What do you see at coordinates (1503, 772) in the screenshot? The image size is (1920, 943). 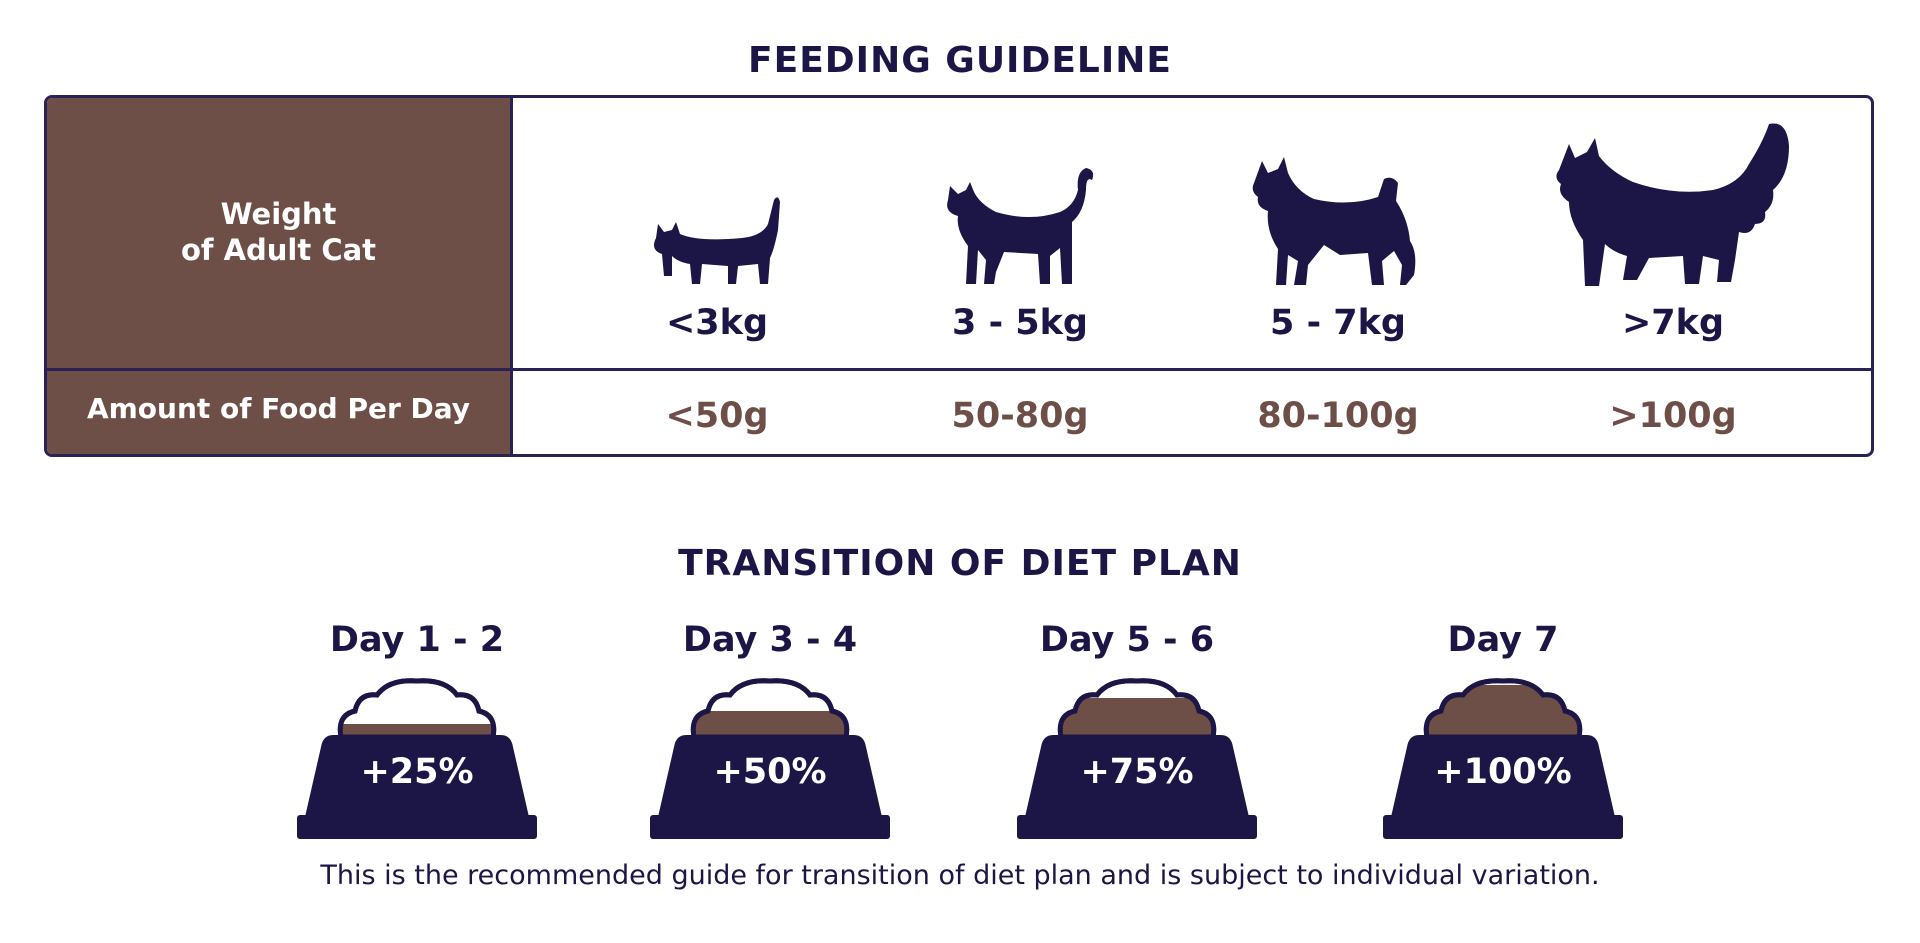 I see `percent-label: +100%` at bounding box center [1503, 772].